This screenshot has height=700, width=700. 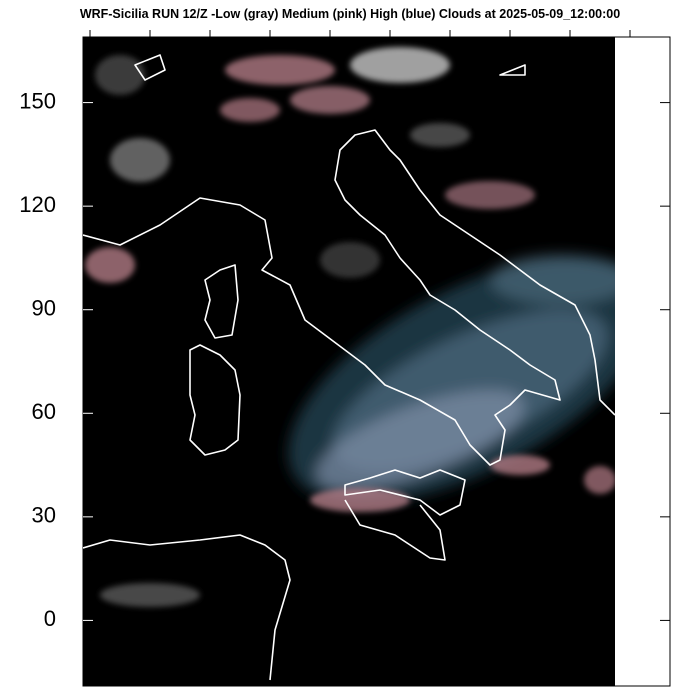 I want to click on y-tick-label: 150, so click(x=37, y=100).